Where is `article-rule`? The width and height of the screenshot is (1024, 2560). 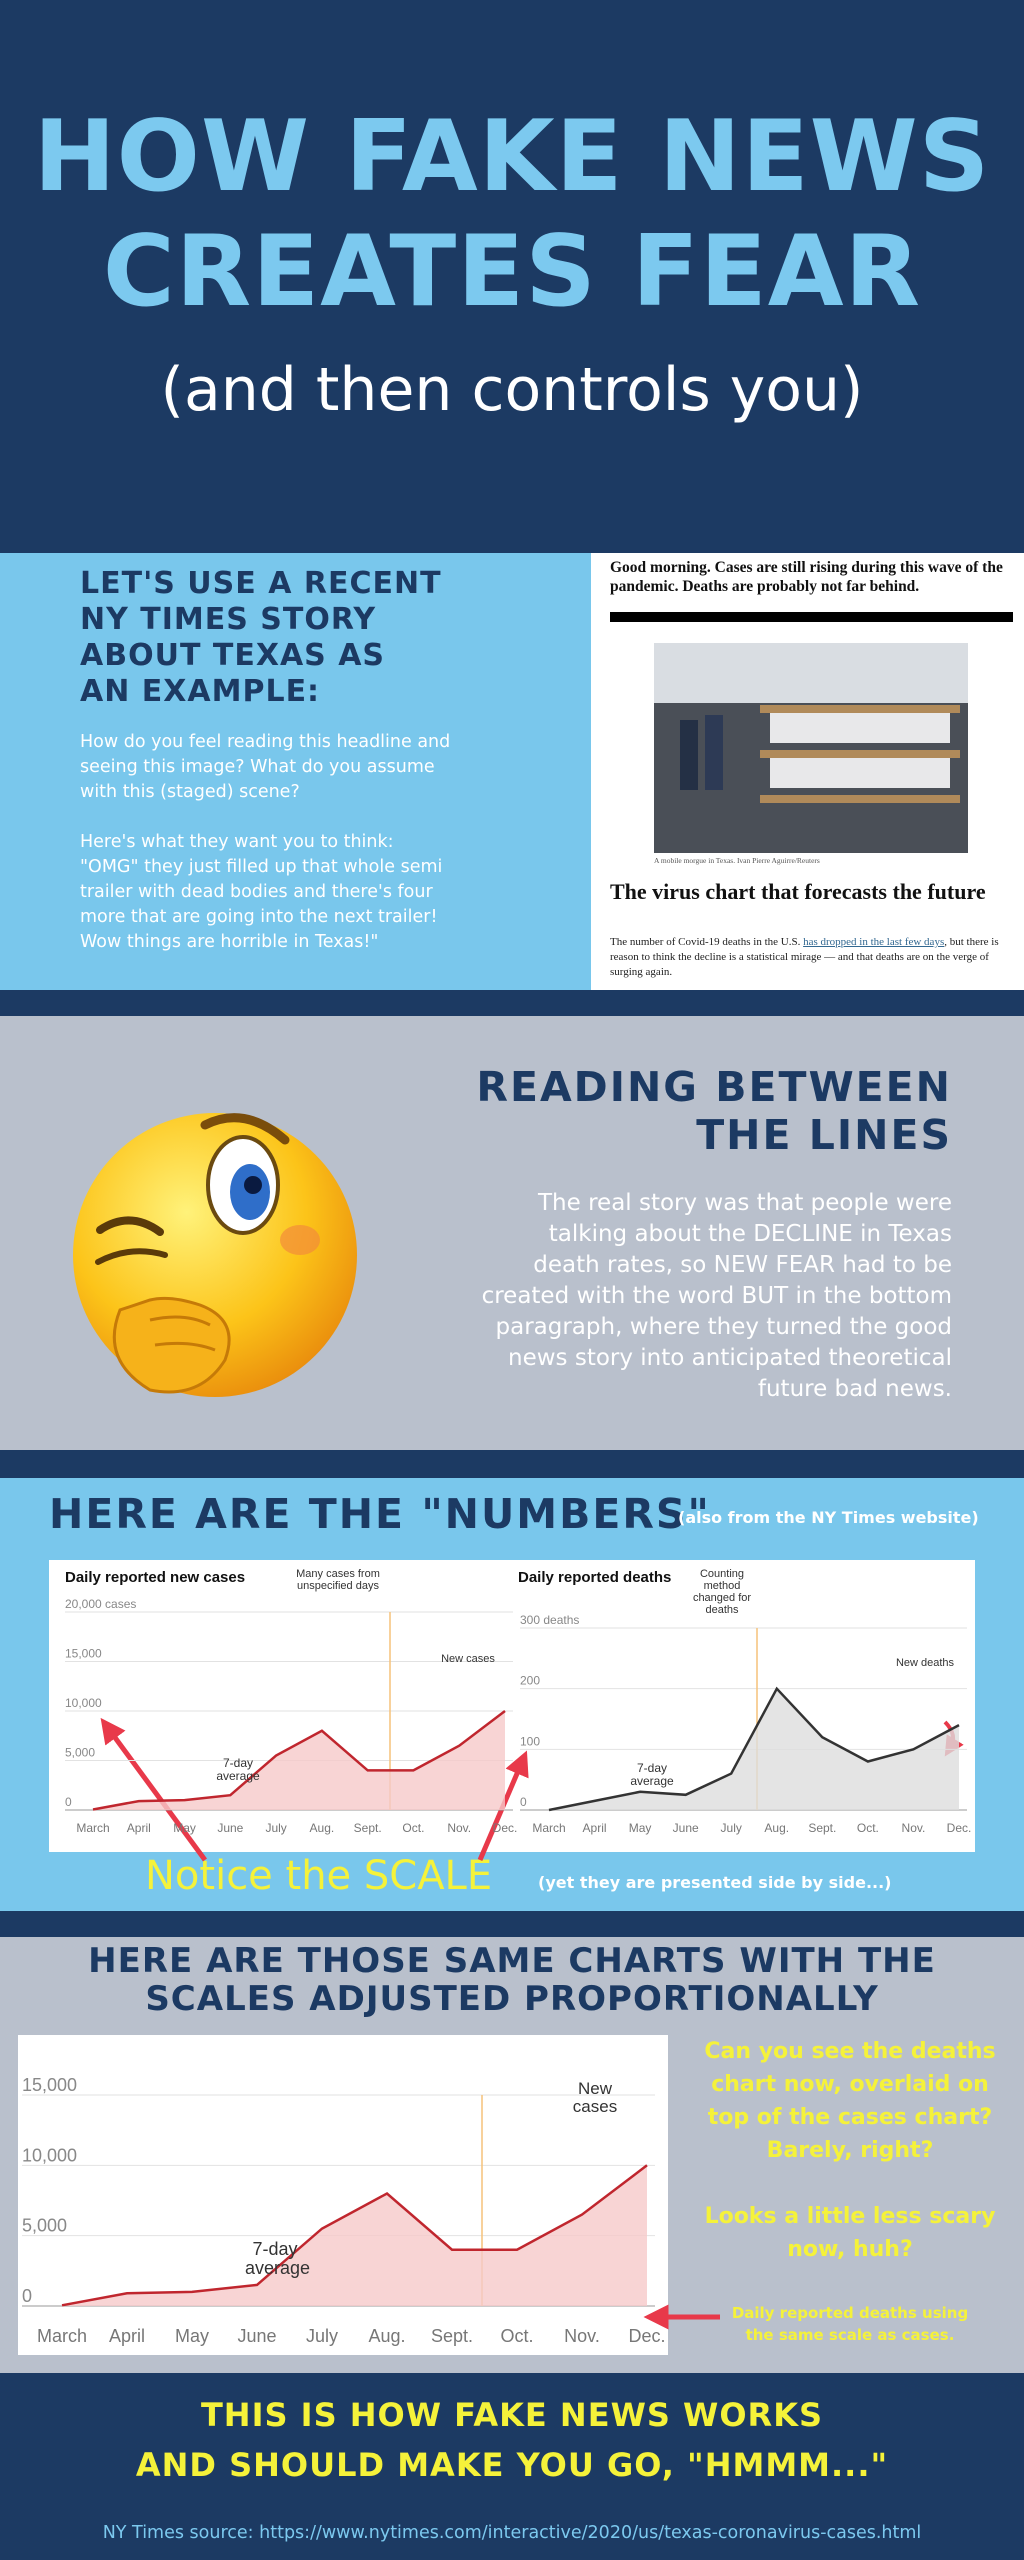
article-rule is located at coordinates (811, 617).